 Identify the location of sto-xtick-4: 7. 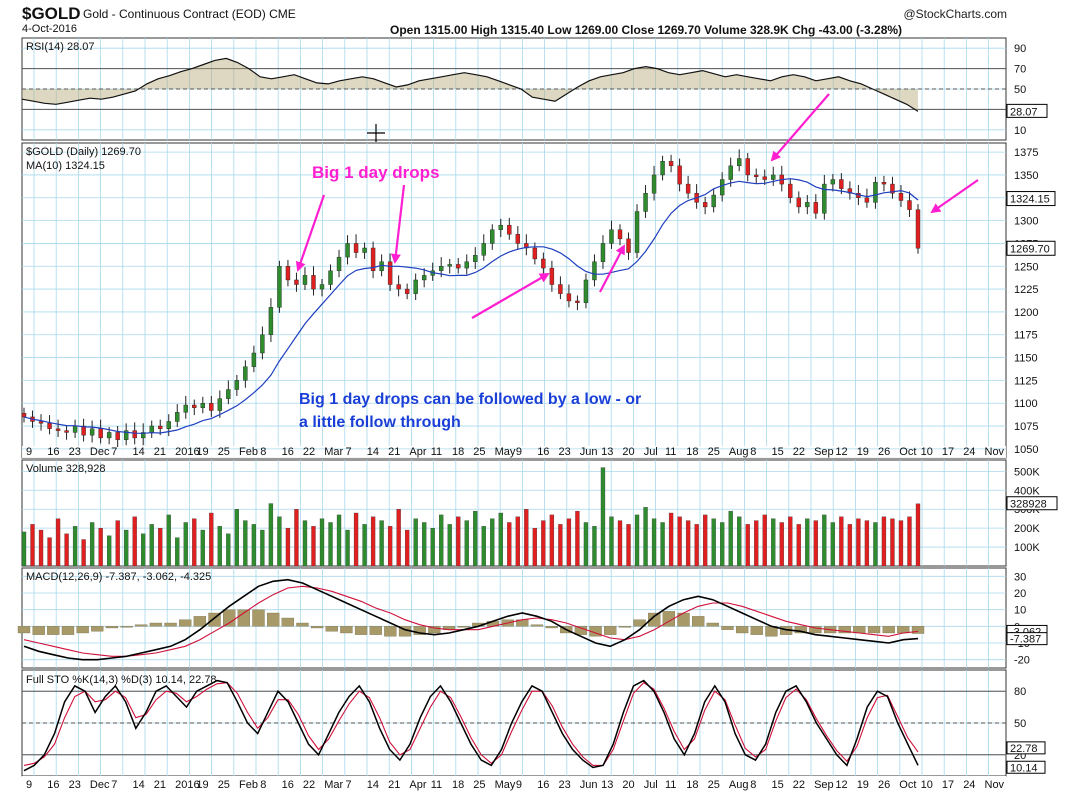
(114, 785).